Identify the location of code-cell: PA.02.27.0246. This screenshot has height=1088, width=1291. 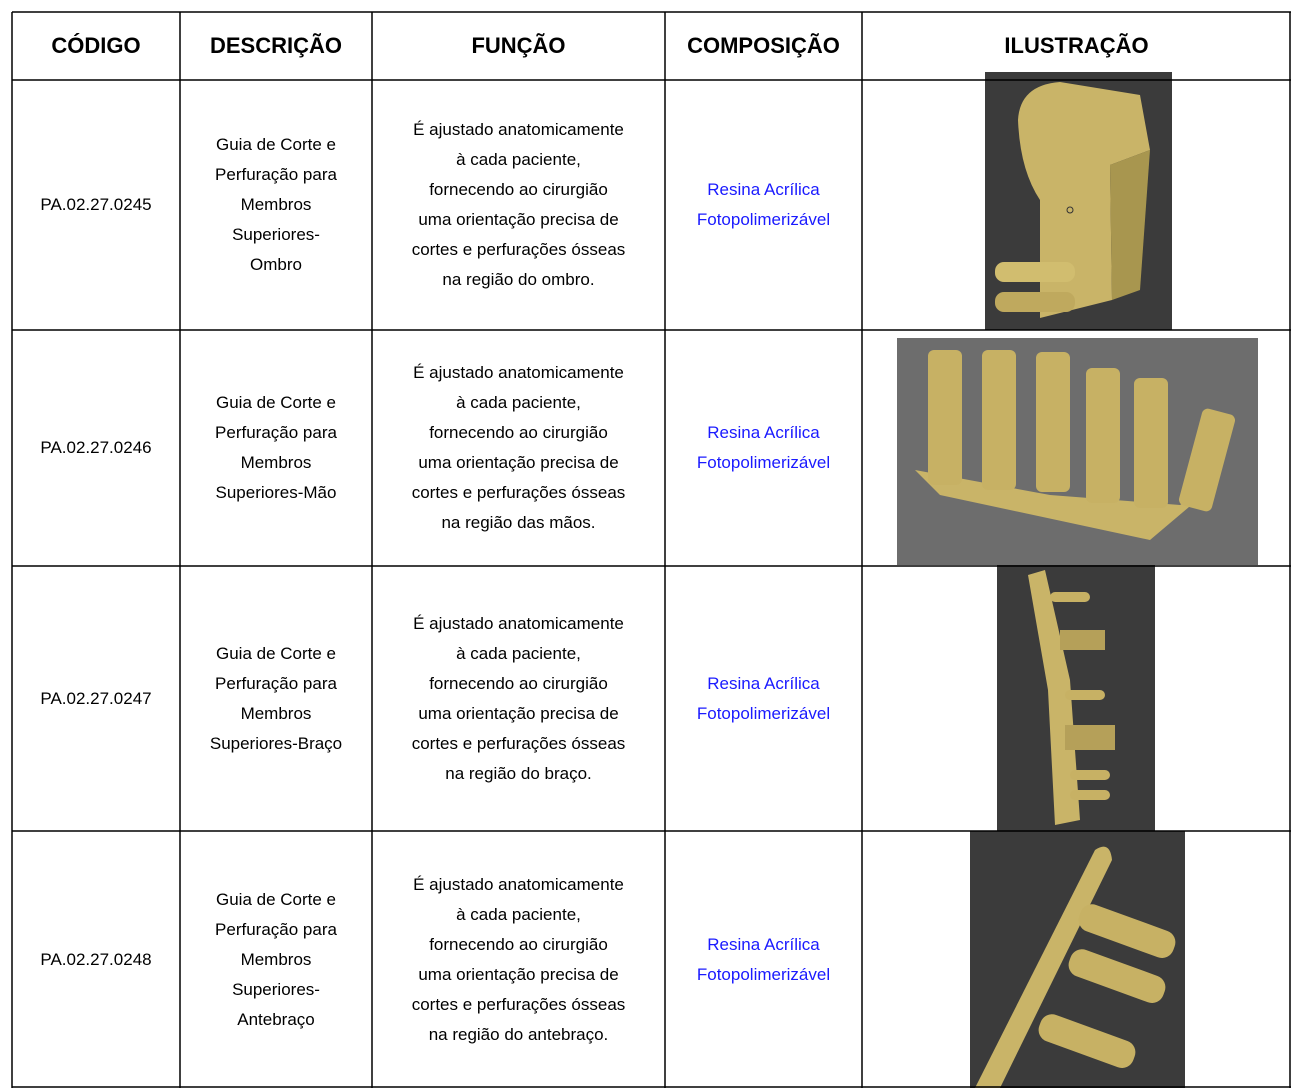
(96, 448).